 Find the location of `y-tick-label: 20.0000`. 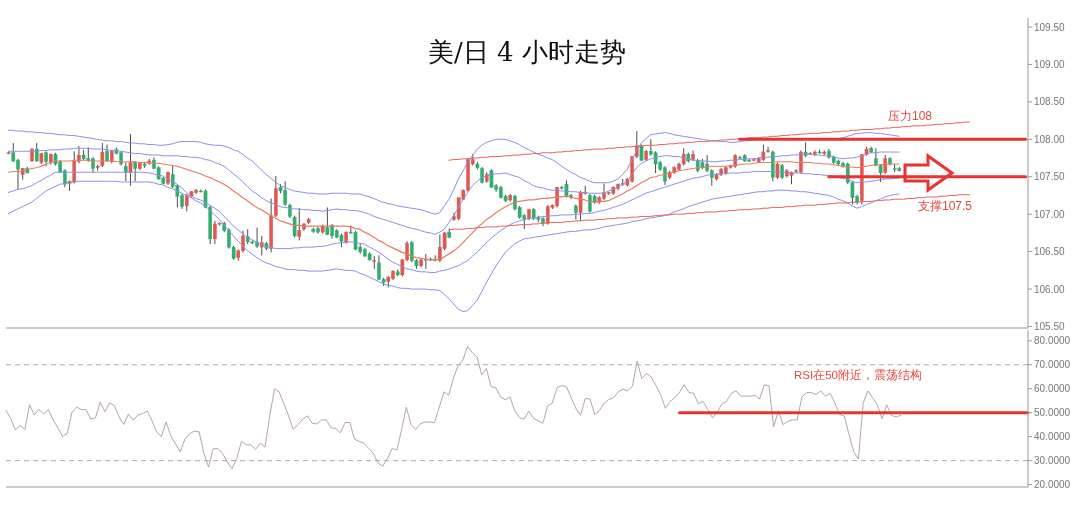

y-tick-label: 20.0000 is located at coordinates (1052, 485).